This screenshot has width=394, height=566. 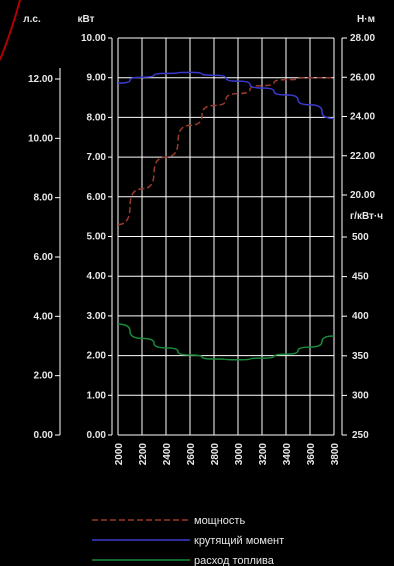 What do you see at coordinates (97, 197) in the screenshot?
I see `kw-tick-label: 6.00` at bounding box center [97, 197].